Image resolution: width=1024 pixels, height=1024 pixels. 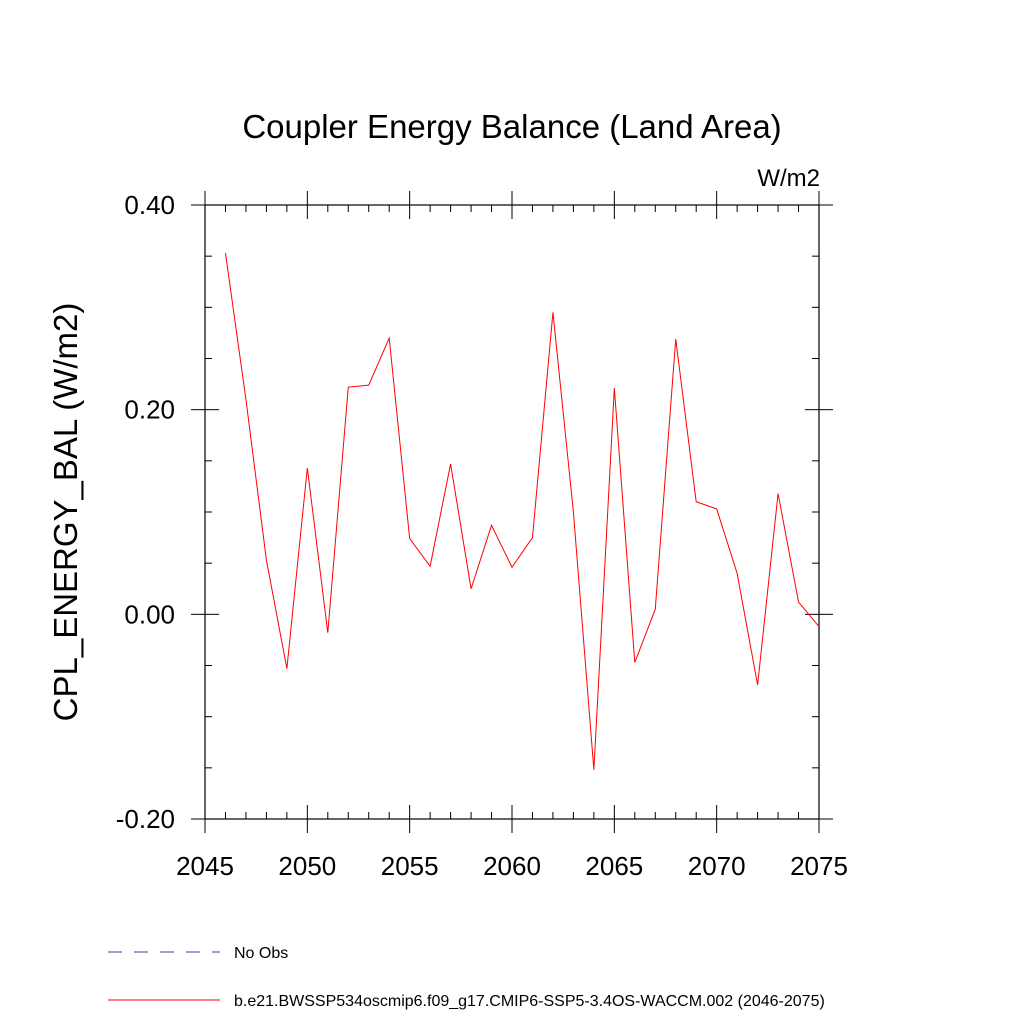 What do you see at coordinates (788, 178) in the screenshot?
I see `units-label: W/m2` at bounding box center [788, 178].